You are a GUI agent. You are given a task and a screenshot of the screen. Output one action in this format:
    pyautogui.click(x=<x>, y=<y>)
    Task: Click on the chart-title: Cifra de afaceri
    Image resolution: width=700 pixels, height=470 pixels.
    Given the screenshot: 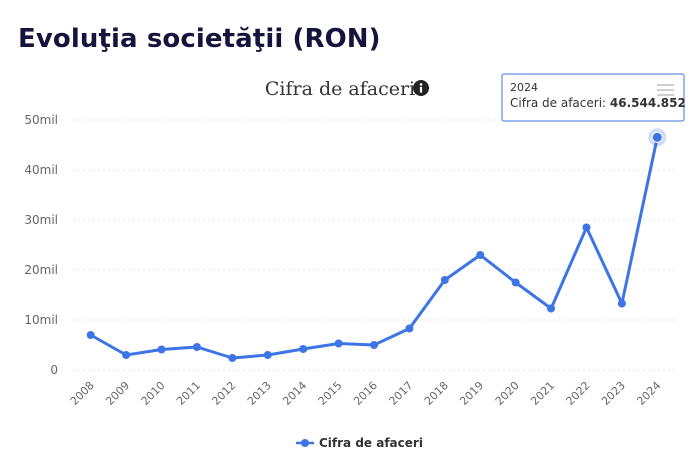 What is the action you would take?
    pyautogui.click(x=340, y=89)
    